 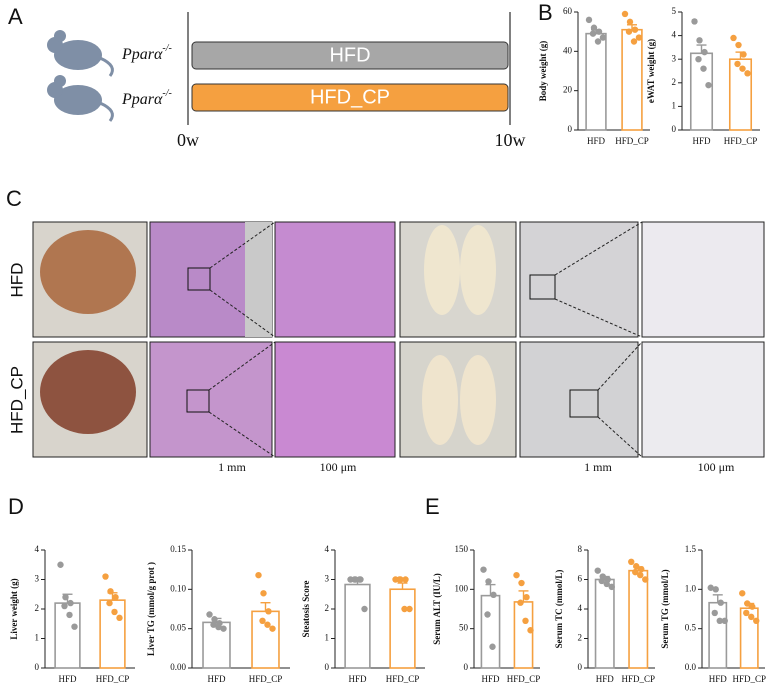 I want to click on y-tick-label: 100, so click(x=462, y=588).